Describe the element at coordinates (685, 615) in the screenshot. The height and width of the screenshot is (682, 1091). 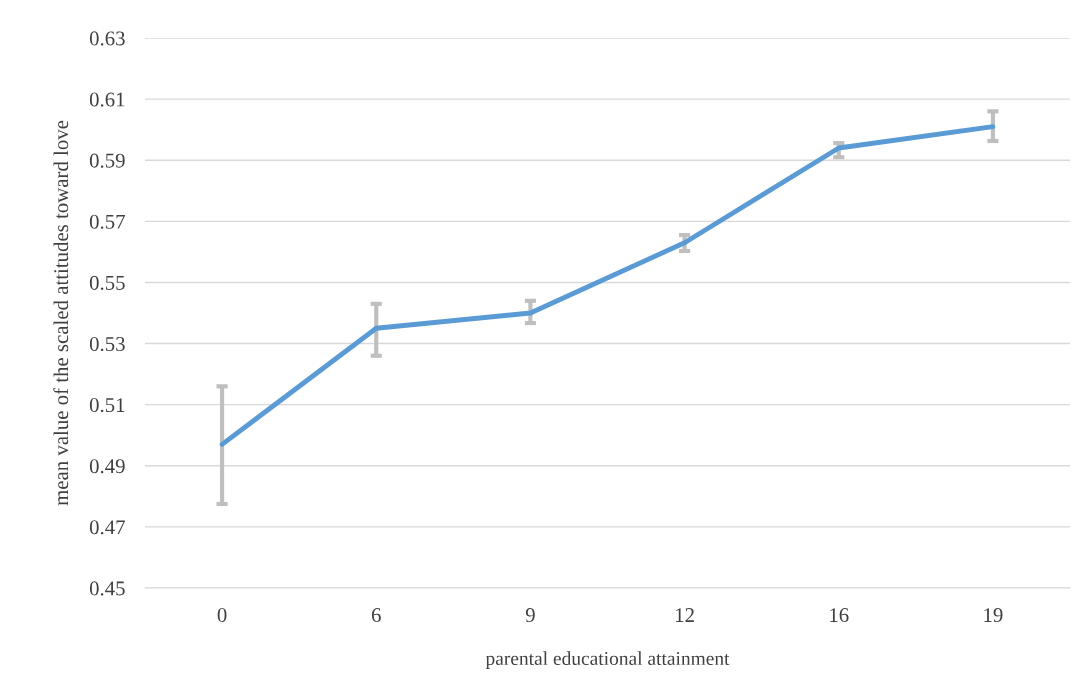
I see `x-tick-label: 12` at that location.